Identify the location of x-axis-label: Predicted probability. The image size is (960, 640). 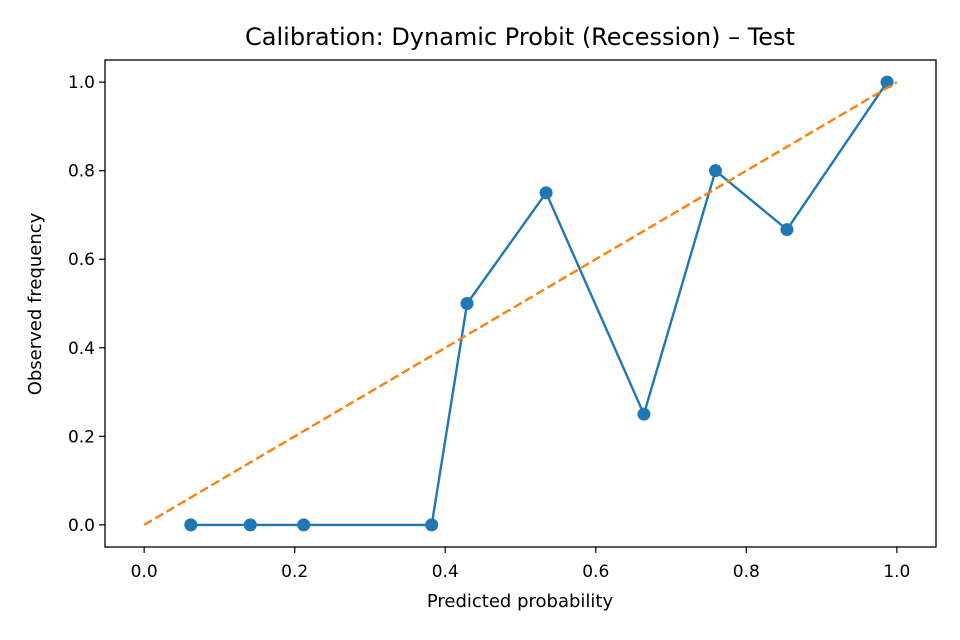
(520, 601).